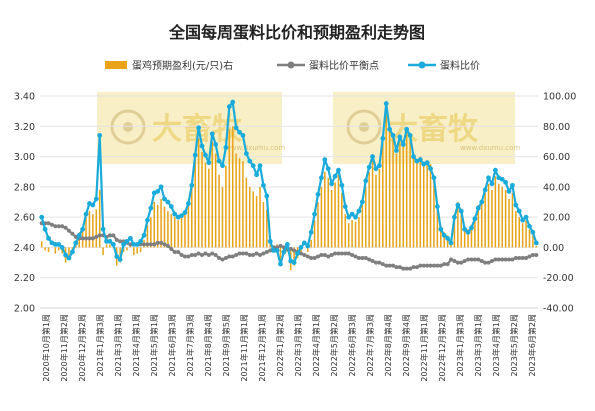 The height and width of the screenshot is (411, 595). Describe the element at coordinates (388, 345) in the screenshot. I see `x-tick-label: 2022年8月第4周` at that location.